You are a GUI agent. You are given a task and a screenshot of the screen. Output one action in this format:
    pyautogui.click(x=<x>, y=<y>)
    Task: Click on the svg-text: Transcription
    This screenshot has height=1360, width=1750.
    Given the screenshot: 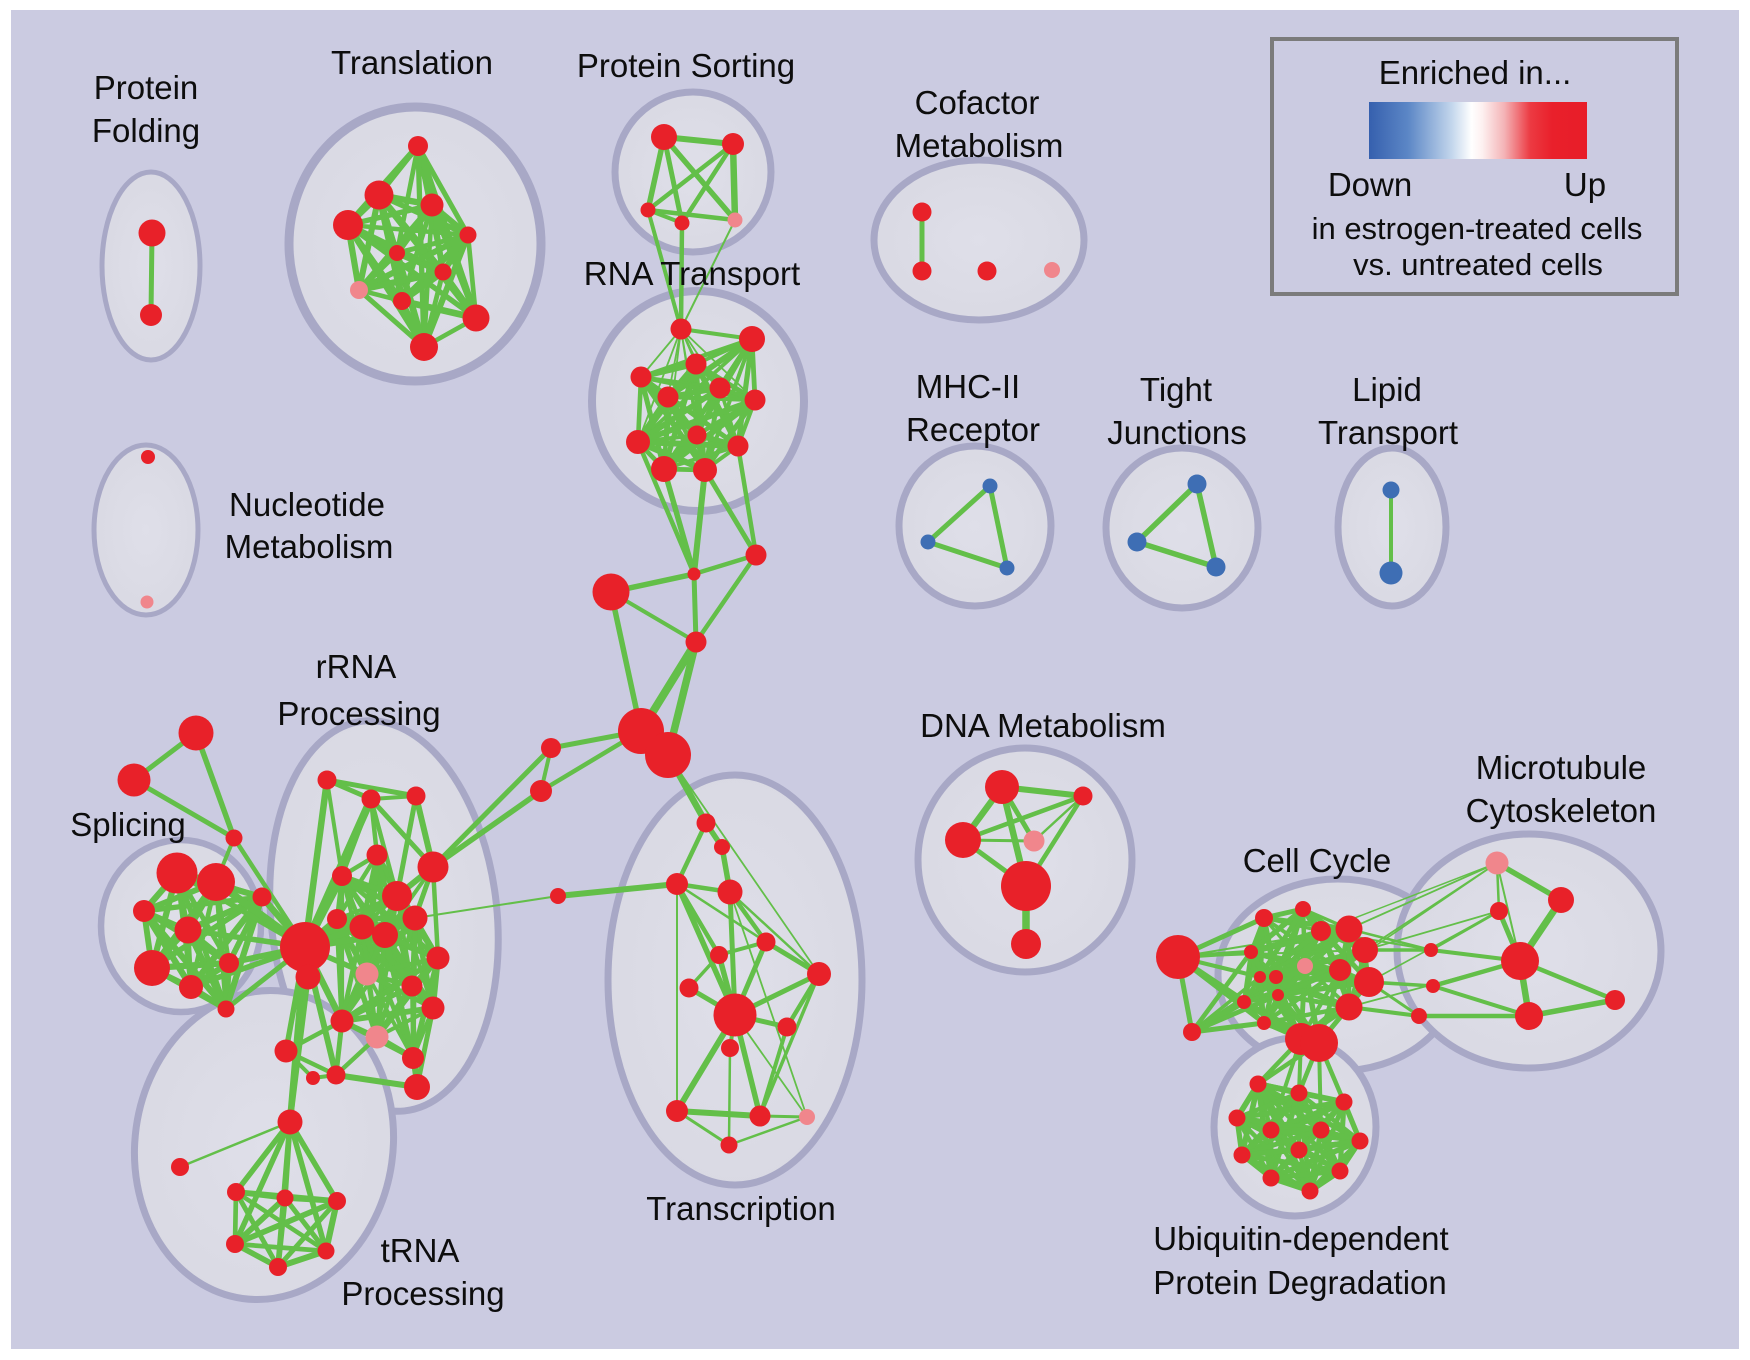 What is the action you would take?
    pyautogui.click(x=741, y=1208)
    